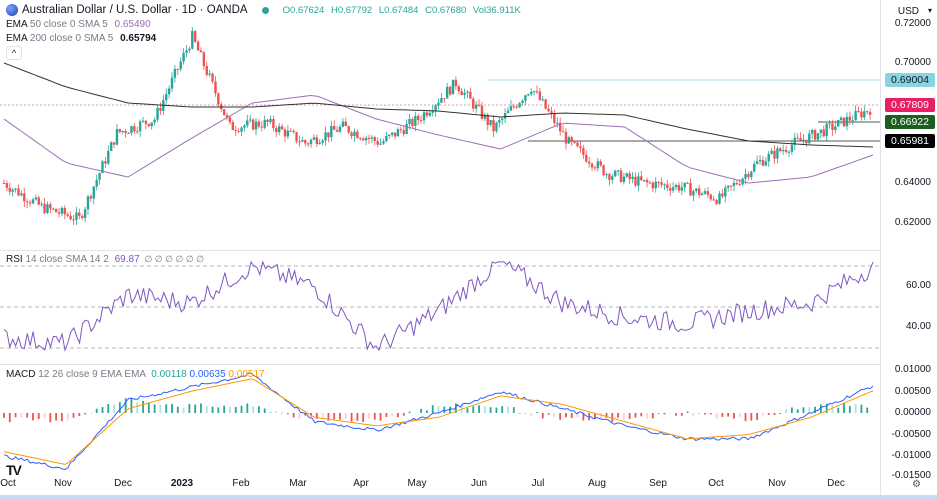 This screenshot has width=937, height=499. I want to click on axis-tick-label: 60.00, so click(918, 285).